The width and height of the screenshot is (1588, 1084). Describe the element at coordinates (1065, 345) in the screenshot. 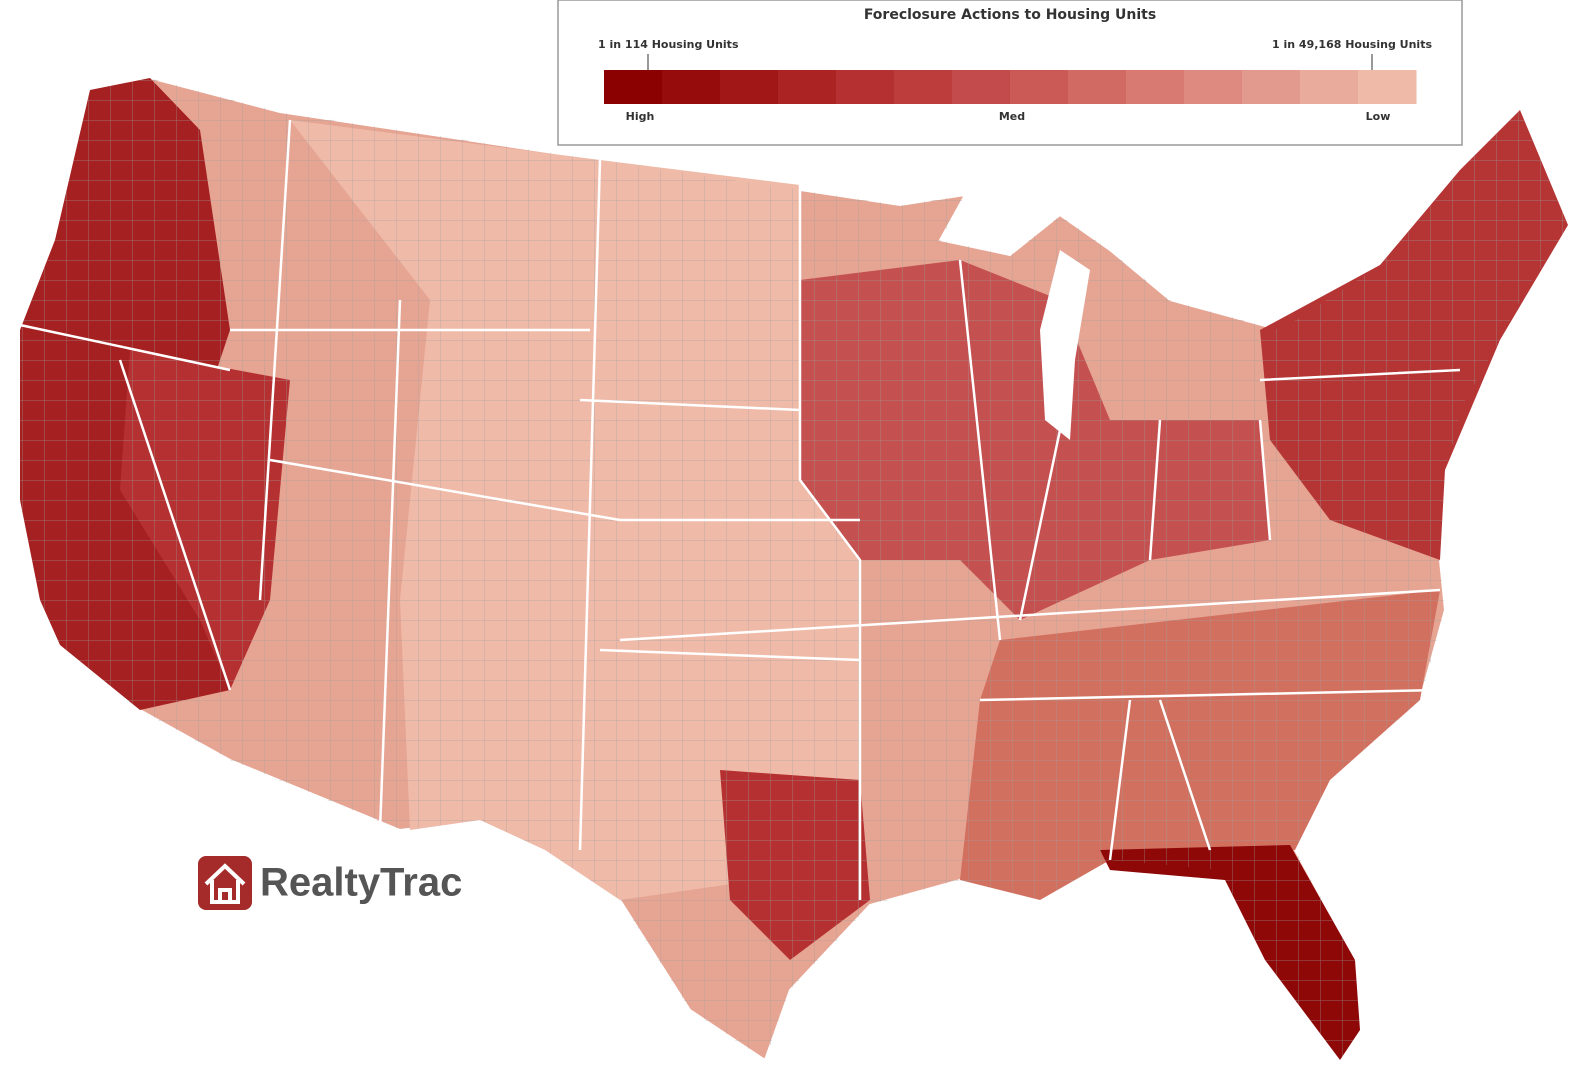

I see `michigan-lake` at that location.